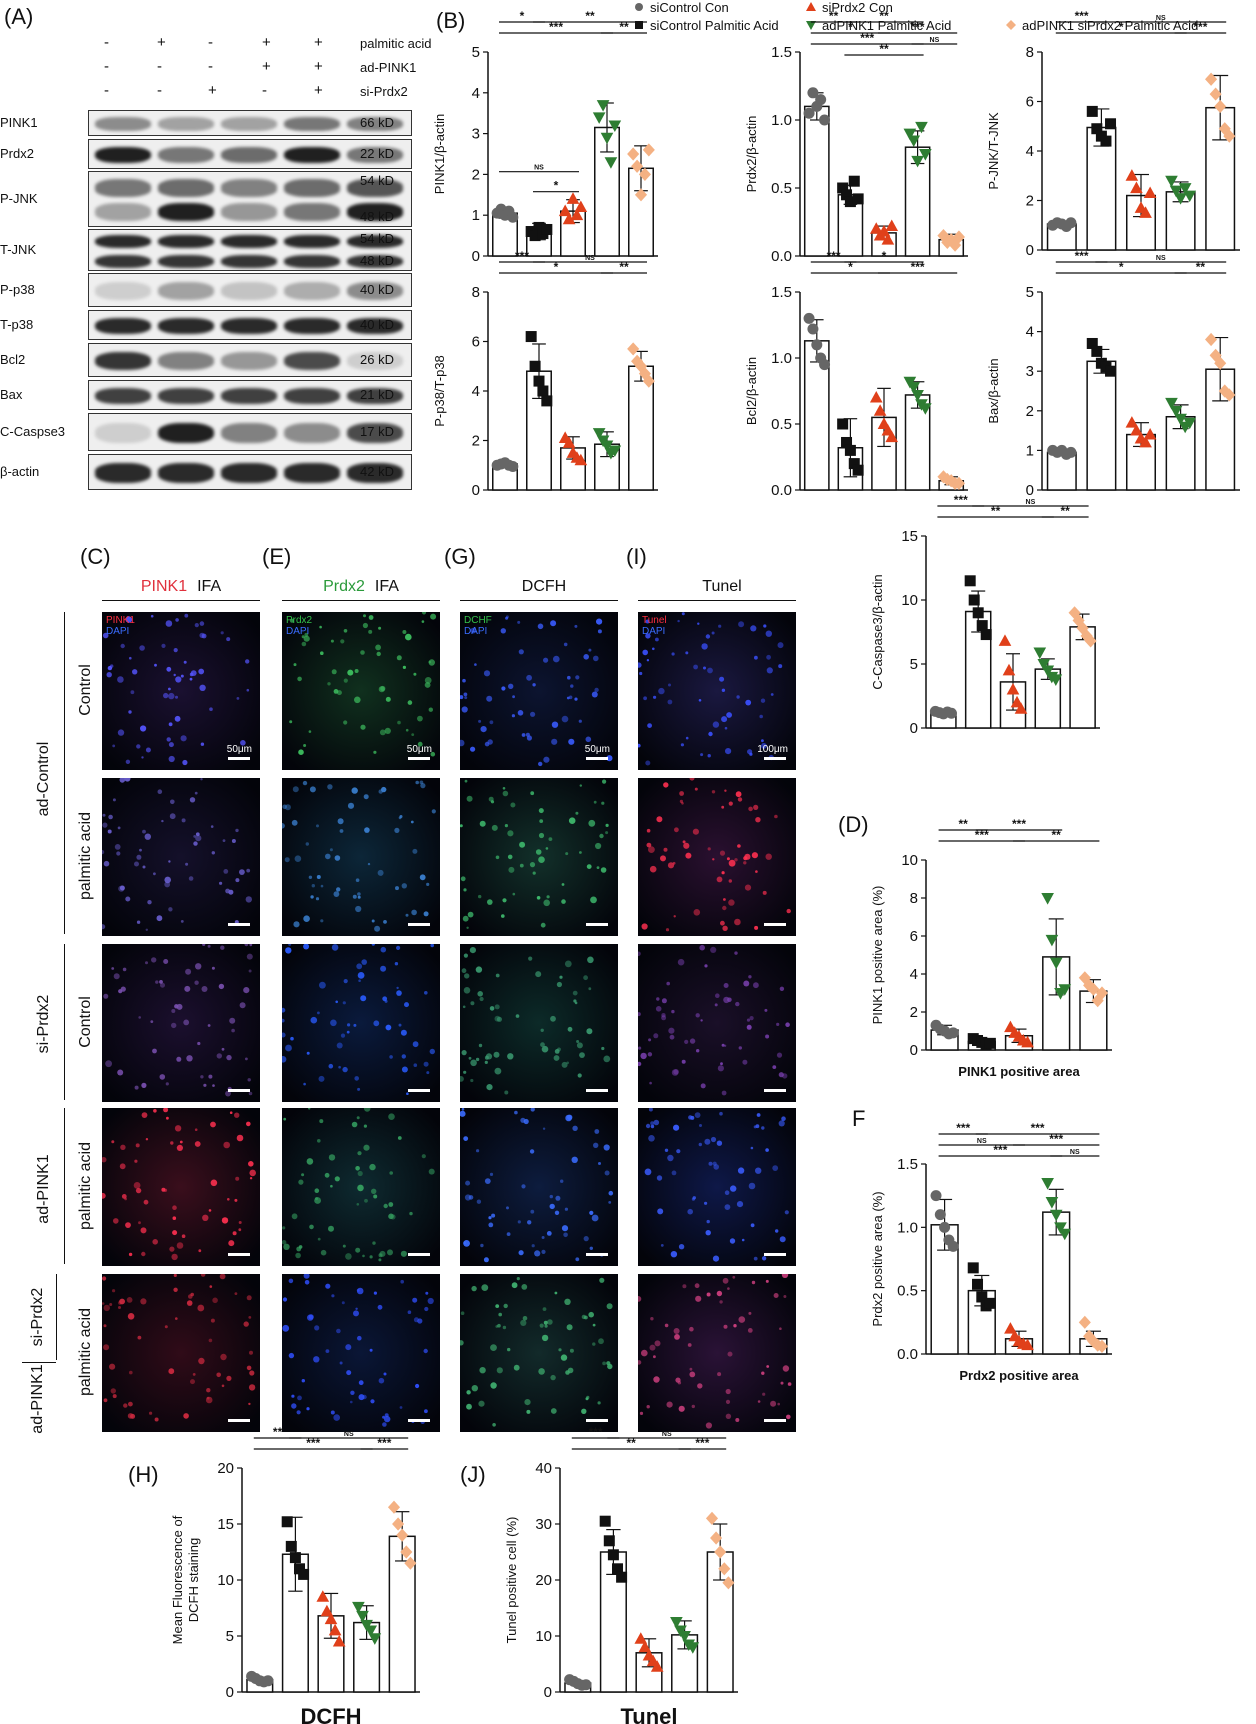 This screenshot has width=1256, height=1724. What do you see at coordinates (13, 359) in the screenshot?
I see `blot-row-label: Bcl2` at bounding box center [13, 359].